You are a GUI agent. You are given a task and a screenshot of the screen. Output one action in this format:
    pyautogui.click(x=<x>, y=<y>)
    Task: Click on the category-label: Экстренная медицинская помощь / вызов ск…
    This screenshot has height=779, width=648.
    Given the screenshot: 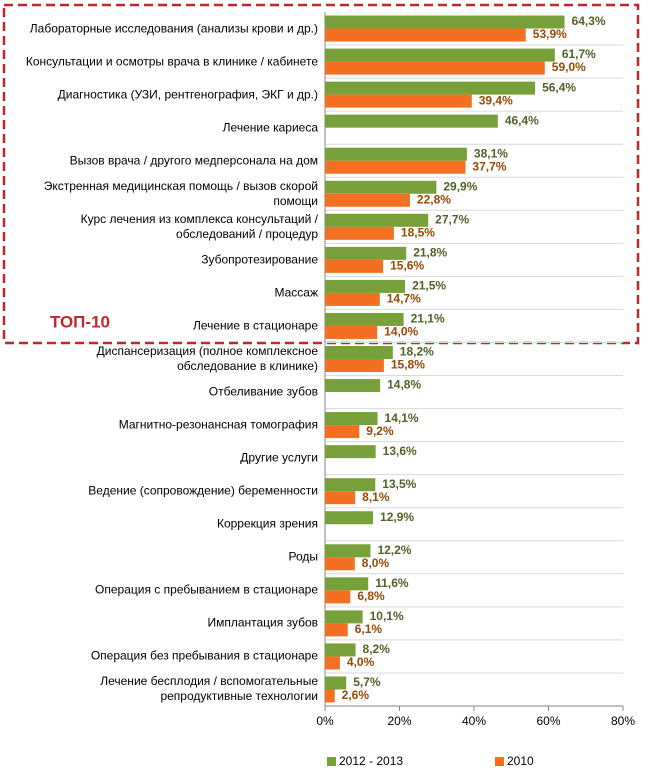 What is the action you would take?
    pyautogui.click(x=180, y=193)
    